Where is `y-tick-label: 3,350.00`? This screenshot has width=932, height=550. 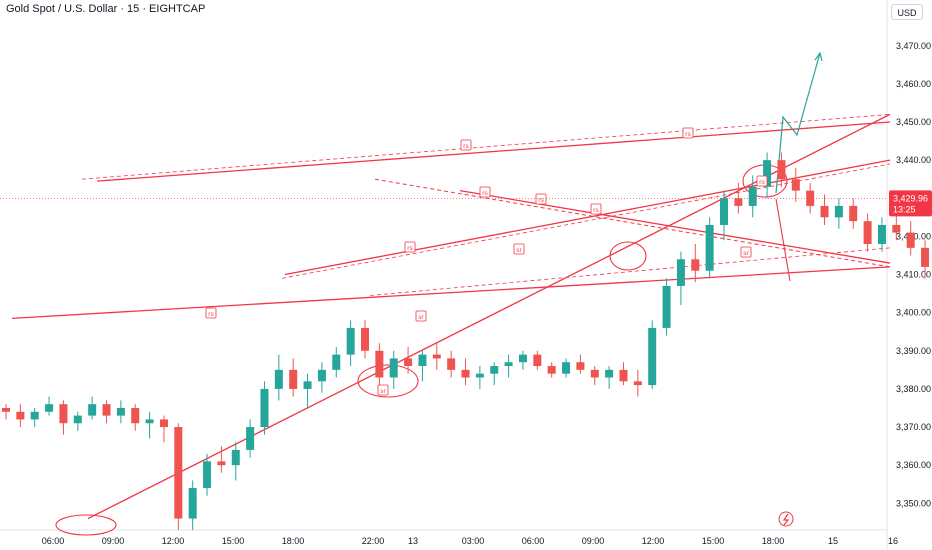
y-tick-label: 3,350.00 is located at coordinates (913, 503).